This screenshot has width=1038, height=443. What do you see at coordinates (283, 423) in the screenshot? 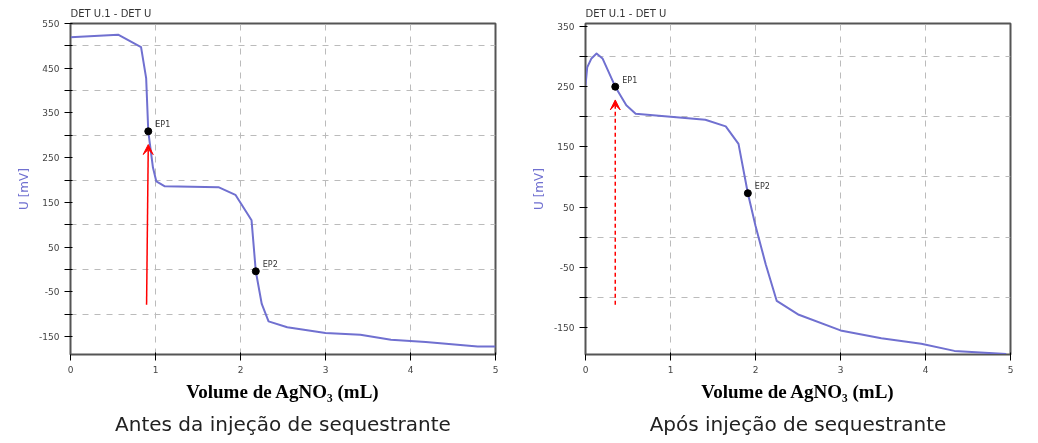
I see `text: Antes da injeção de sequestrante` at bounding box center [283, 423].